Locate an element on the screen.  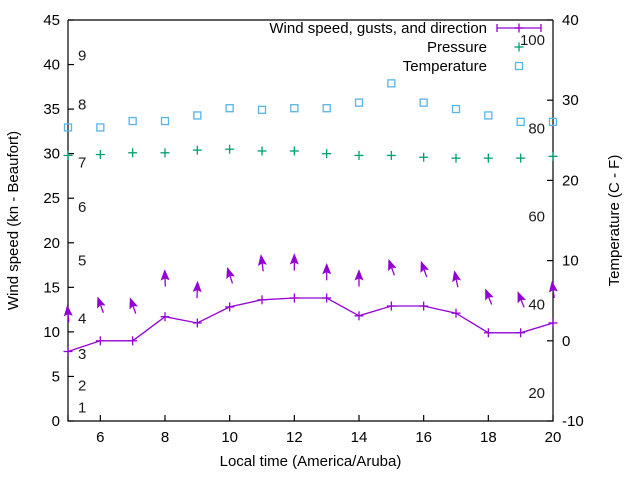
x-tick-label: 18 is located at coordinates (488, 437).